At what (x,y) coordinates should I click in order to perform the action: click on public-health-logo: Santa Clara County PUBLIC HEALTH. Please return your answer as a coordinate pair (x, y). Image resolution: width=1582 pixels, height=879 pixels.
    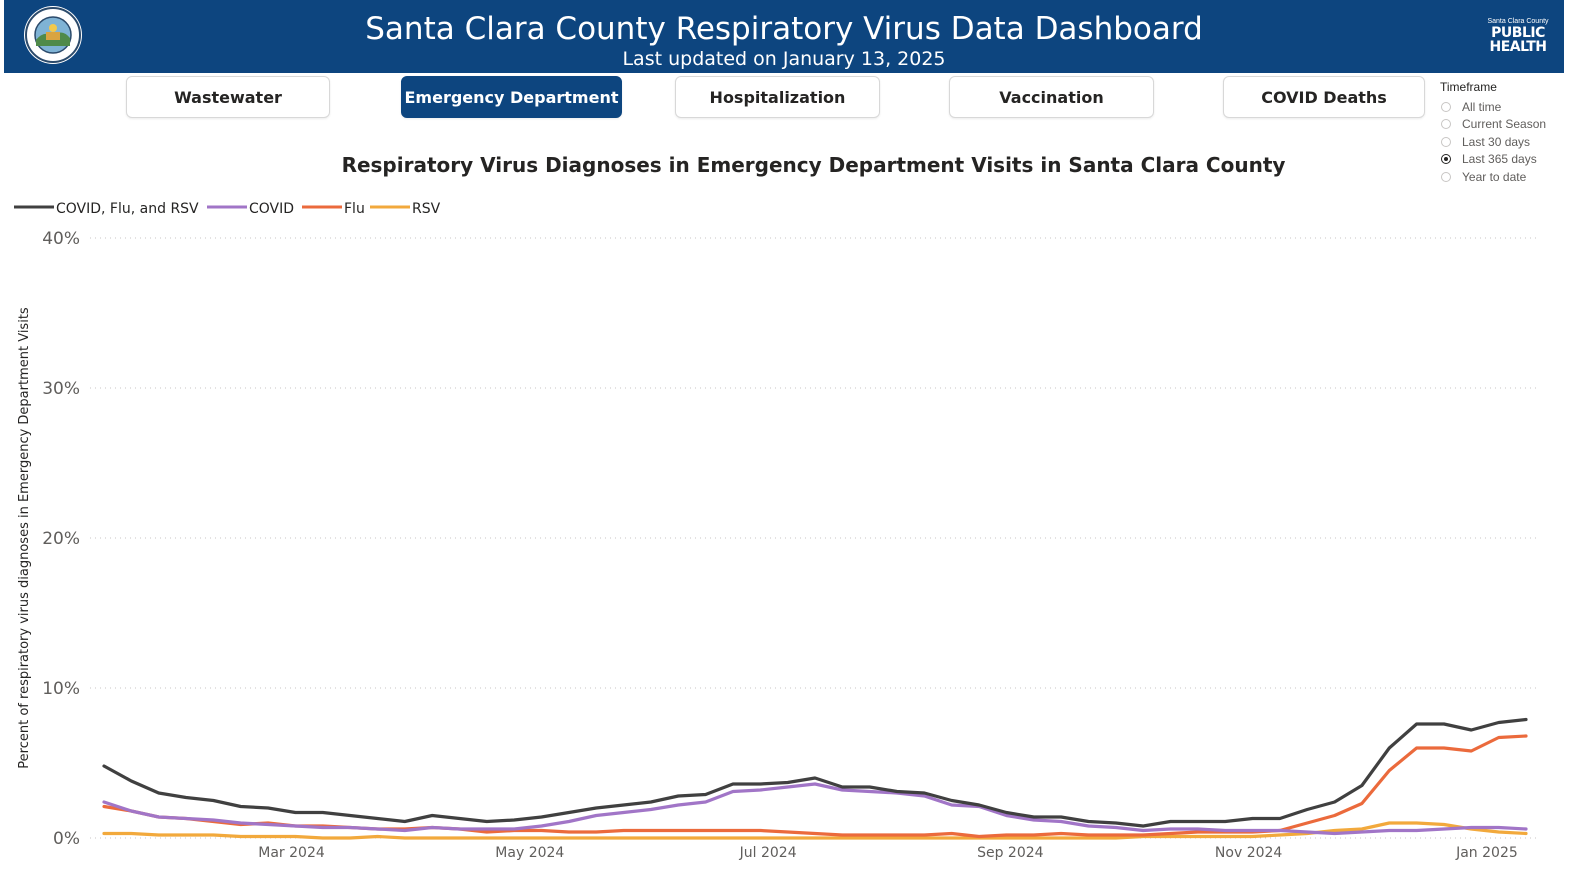
    Looking at the image, I should click on (1518, 38).